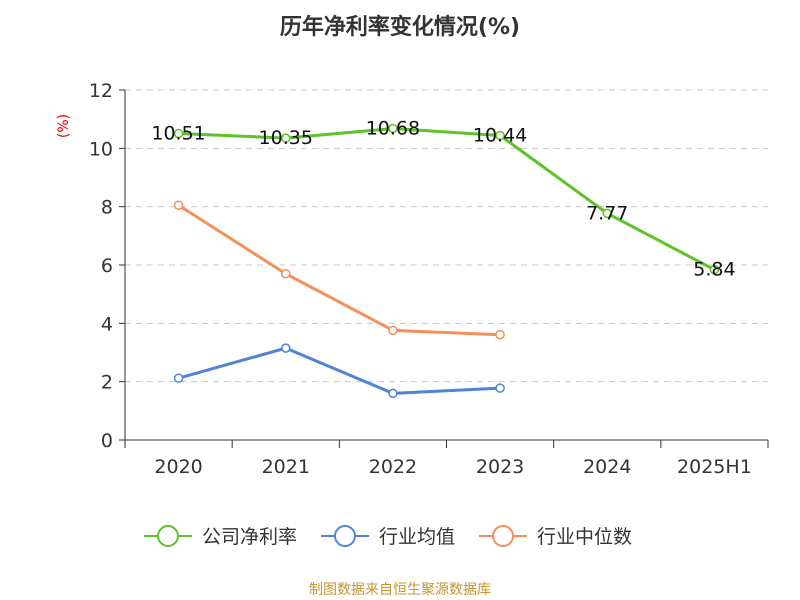 This screenshot has width=800, height=600. I want to click on data-label-2022: 10.68, so click(393, 129).